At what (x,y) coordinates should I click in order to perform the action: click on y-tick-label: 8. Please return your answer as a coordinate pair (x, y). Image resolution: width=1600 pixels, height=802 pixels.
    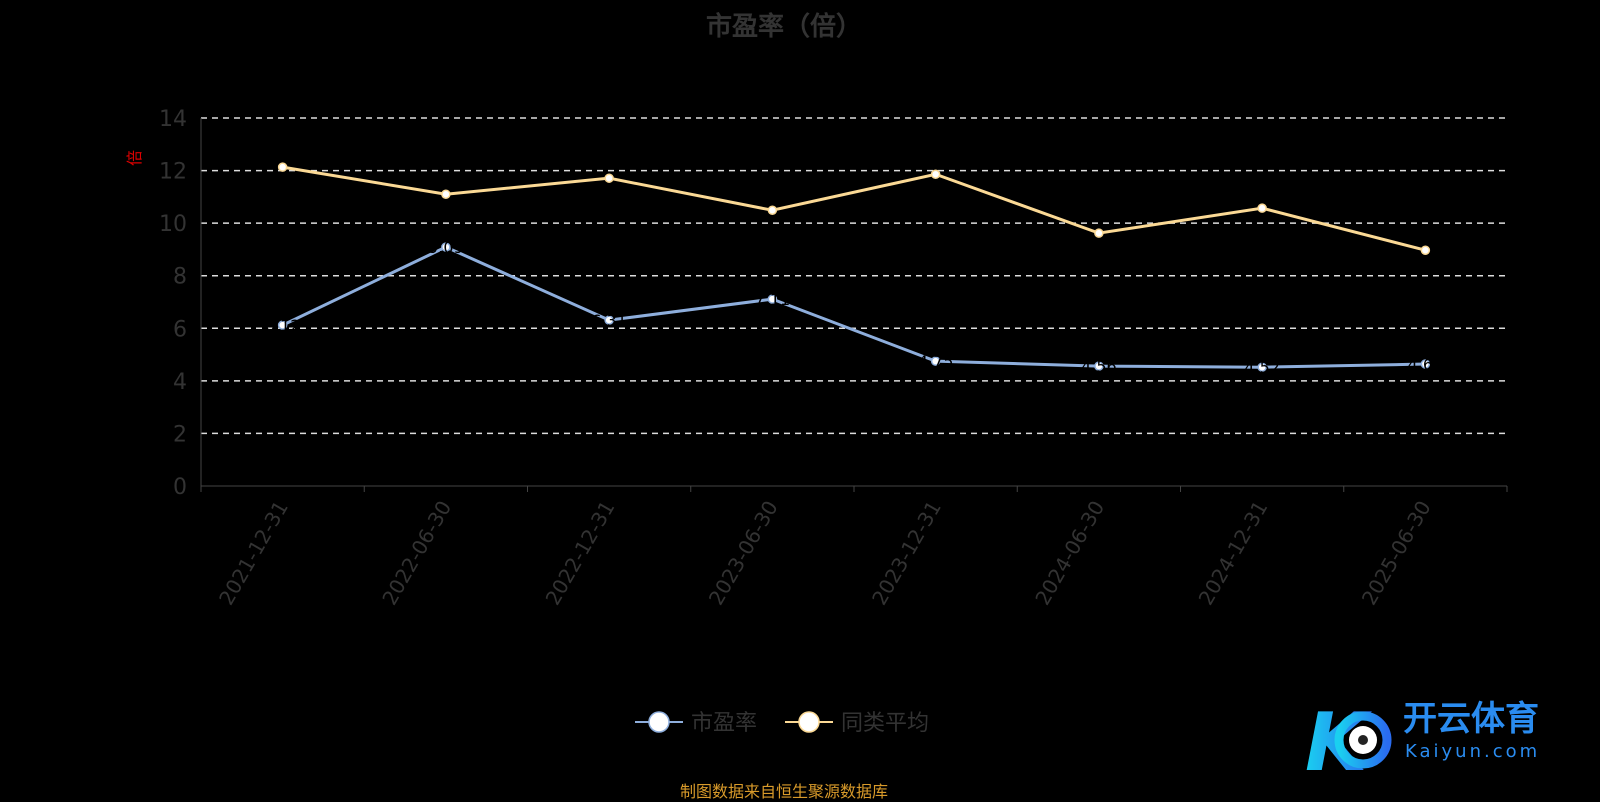
    Looking at the image, I should click on (180, 277).